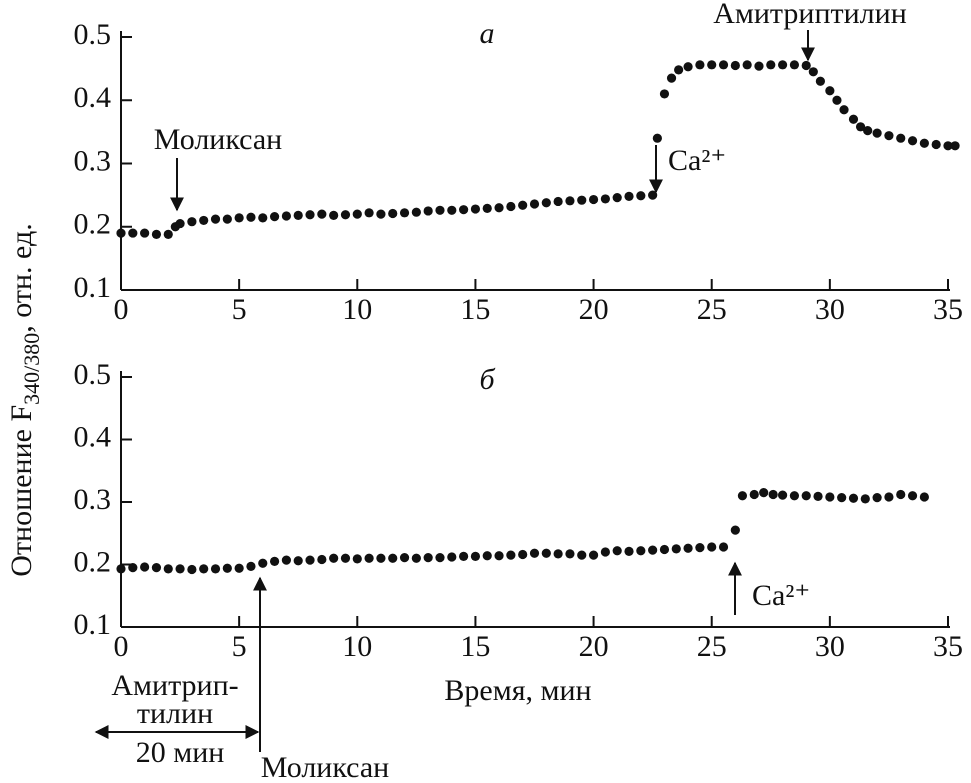 The height and width of the screenshot is (783, 971). Describe the element at coordinates (24, 399) in the screenshot. I see `y-axis-label: Отношение F340/380, отн. ед.` at that location.